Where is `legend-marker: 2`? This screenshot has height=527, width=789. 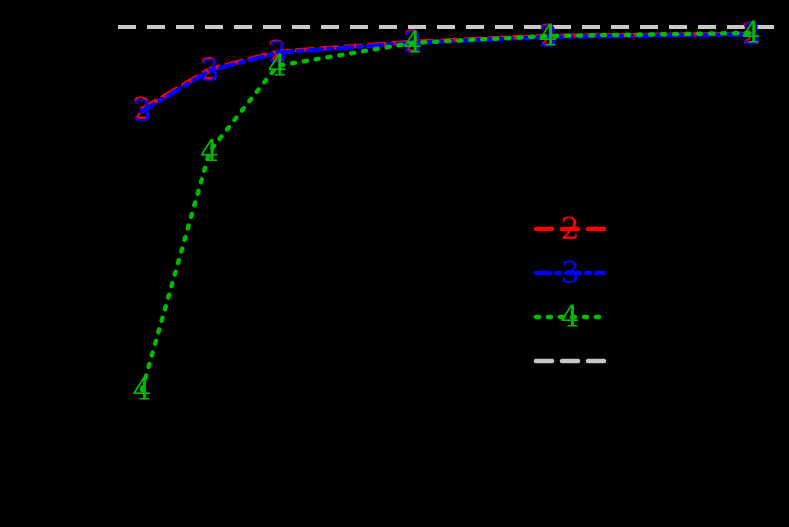 legend-marker: 2 is located at coordinates (569, 229).